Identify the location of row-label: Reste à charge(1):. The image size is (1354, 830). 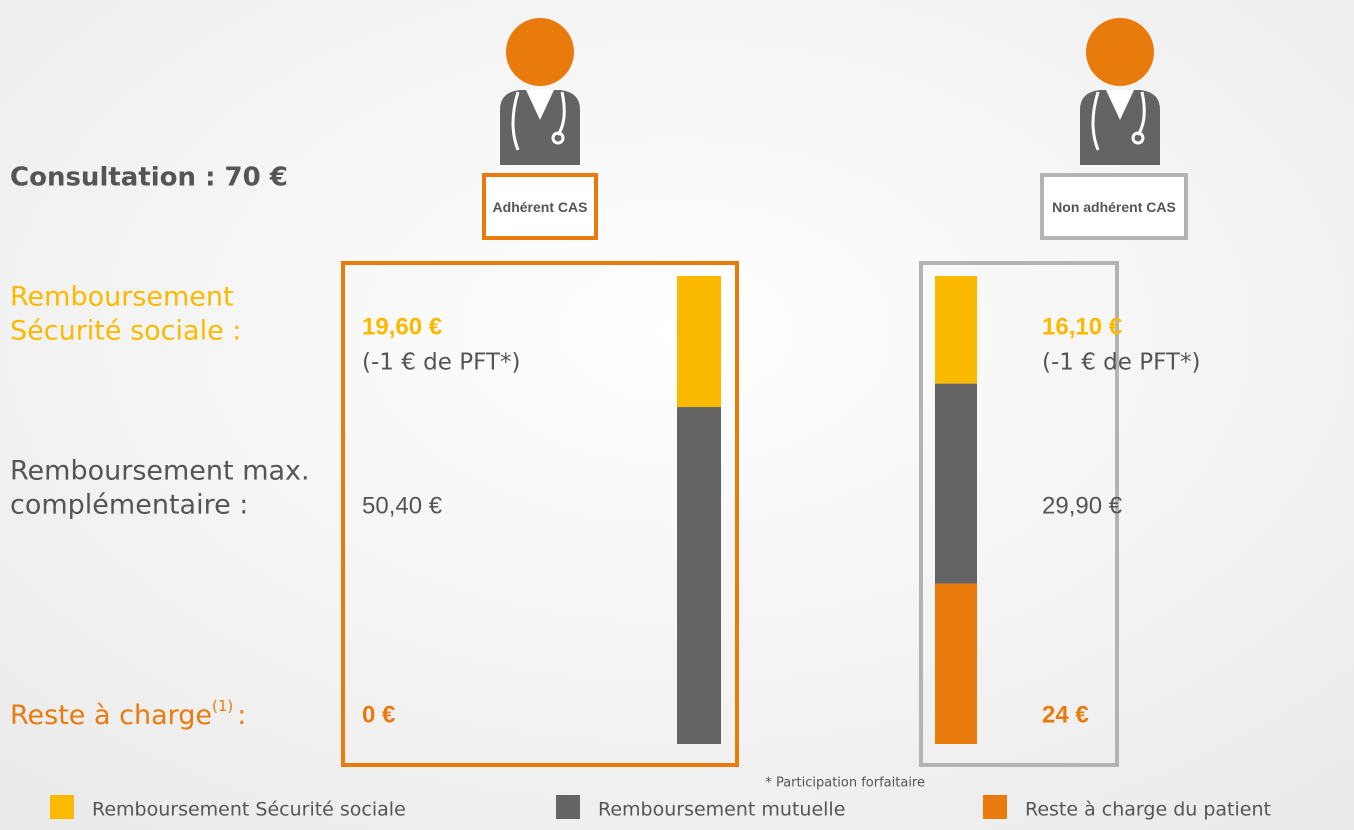
(128, 714).